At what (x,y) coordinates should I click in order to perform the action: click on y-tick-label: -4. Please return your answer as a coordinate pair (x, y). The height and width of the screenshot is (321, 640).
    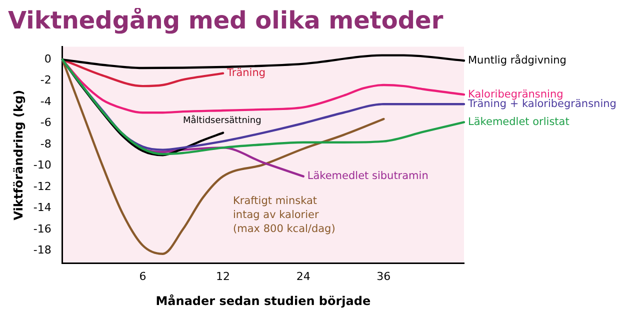
    Looking at the image, I should click on (46, 101).